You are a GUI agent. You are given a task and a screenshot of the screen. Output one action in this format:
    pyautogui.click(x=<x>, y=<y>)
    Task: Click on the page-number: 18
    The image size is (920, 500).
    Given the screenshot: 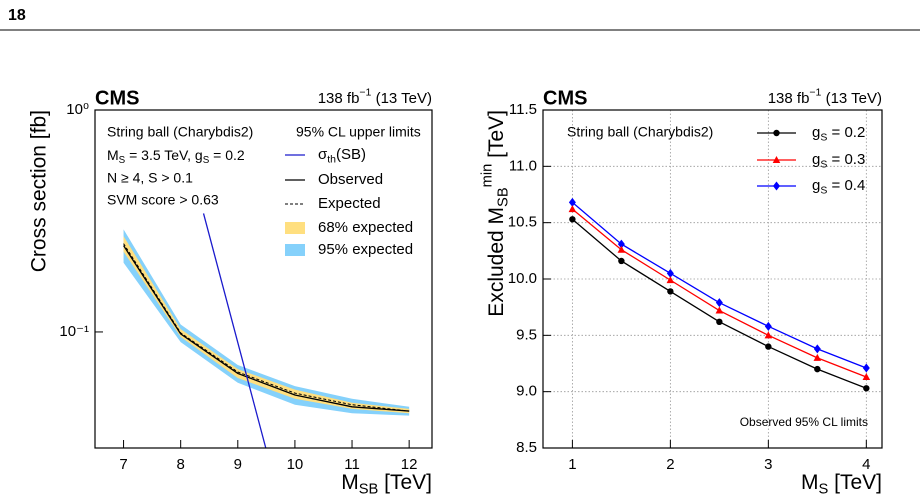 What is the action you would take?
    pyautogui.click(x=17, y=15)
    